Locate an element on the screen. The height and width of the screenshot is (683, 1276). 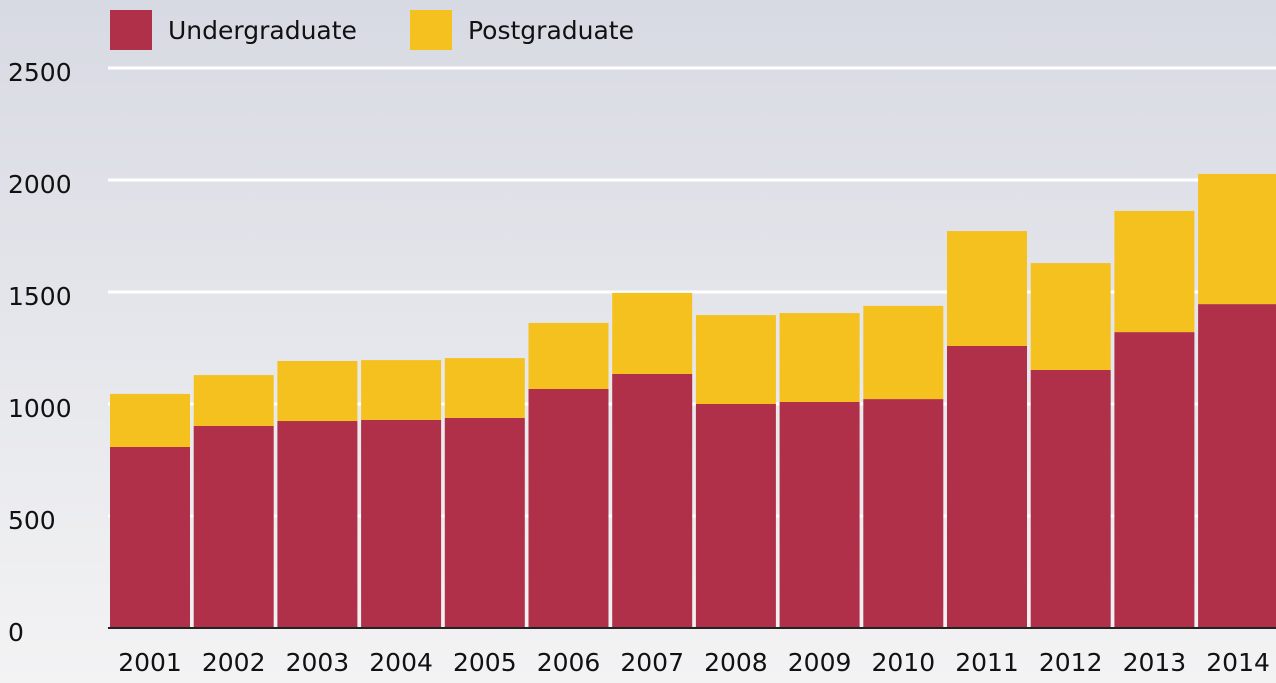
y-tick-label: 1000 is located at coordinates (40, 408).